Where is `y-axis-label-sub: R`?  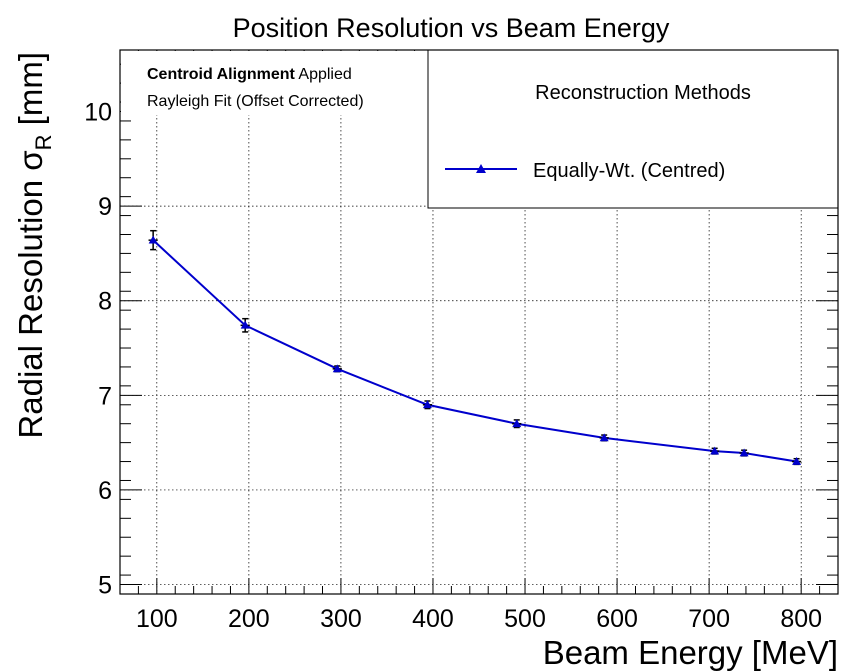
y-axis-label-sub: R is located at coordinates (43, 142).